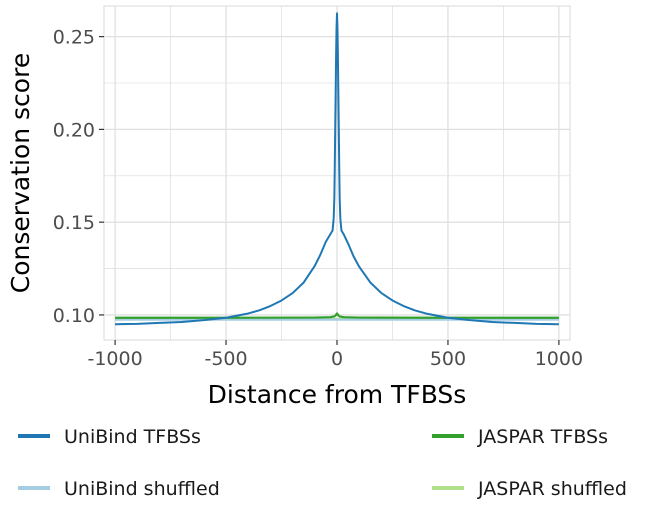  What do you see at coordinates (559, 359) in the screenshot?
I see `x-tick-label: 1000` at bounding box center [559, 359].